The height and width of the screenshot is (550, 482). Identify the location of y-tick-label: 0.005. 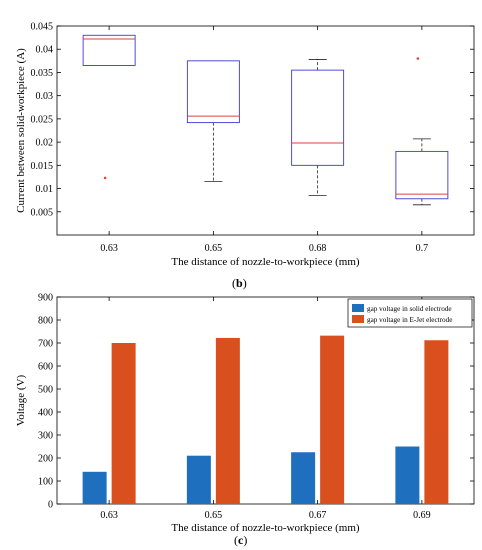
(42, 212).